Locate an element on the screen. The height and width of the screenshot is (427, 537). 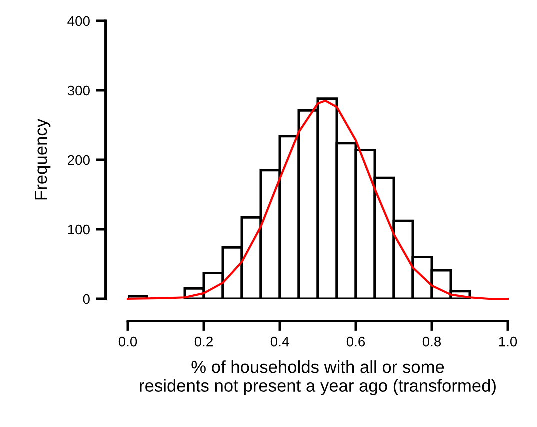
y-axis-title: Frequency is located at coordinates (43, 159).